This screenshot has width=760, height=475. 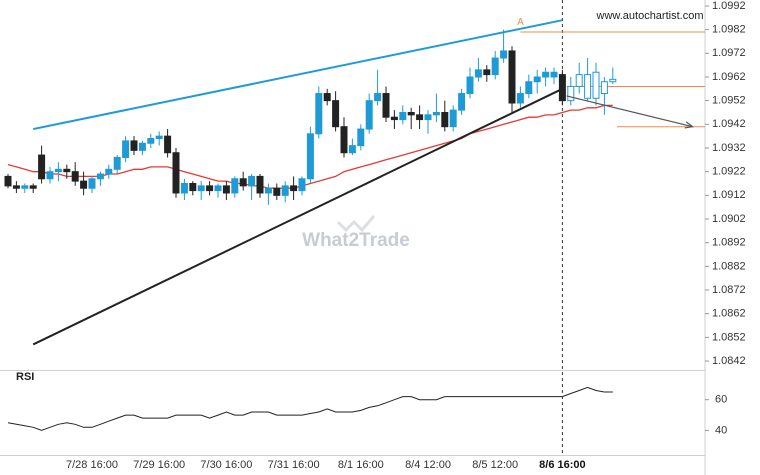 What do you see at coordinates (721, 400) in the screenshot?
I see `rsi-tick-label: 60` at bounding box center [721, 400].